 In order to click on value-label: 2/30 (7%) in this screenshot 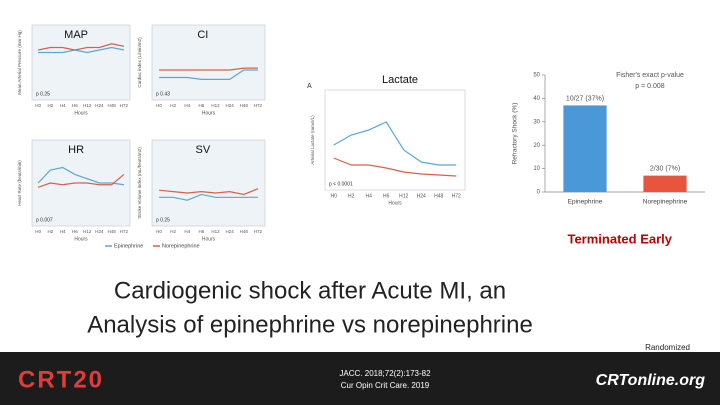, I will do `click(665, 168)`.